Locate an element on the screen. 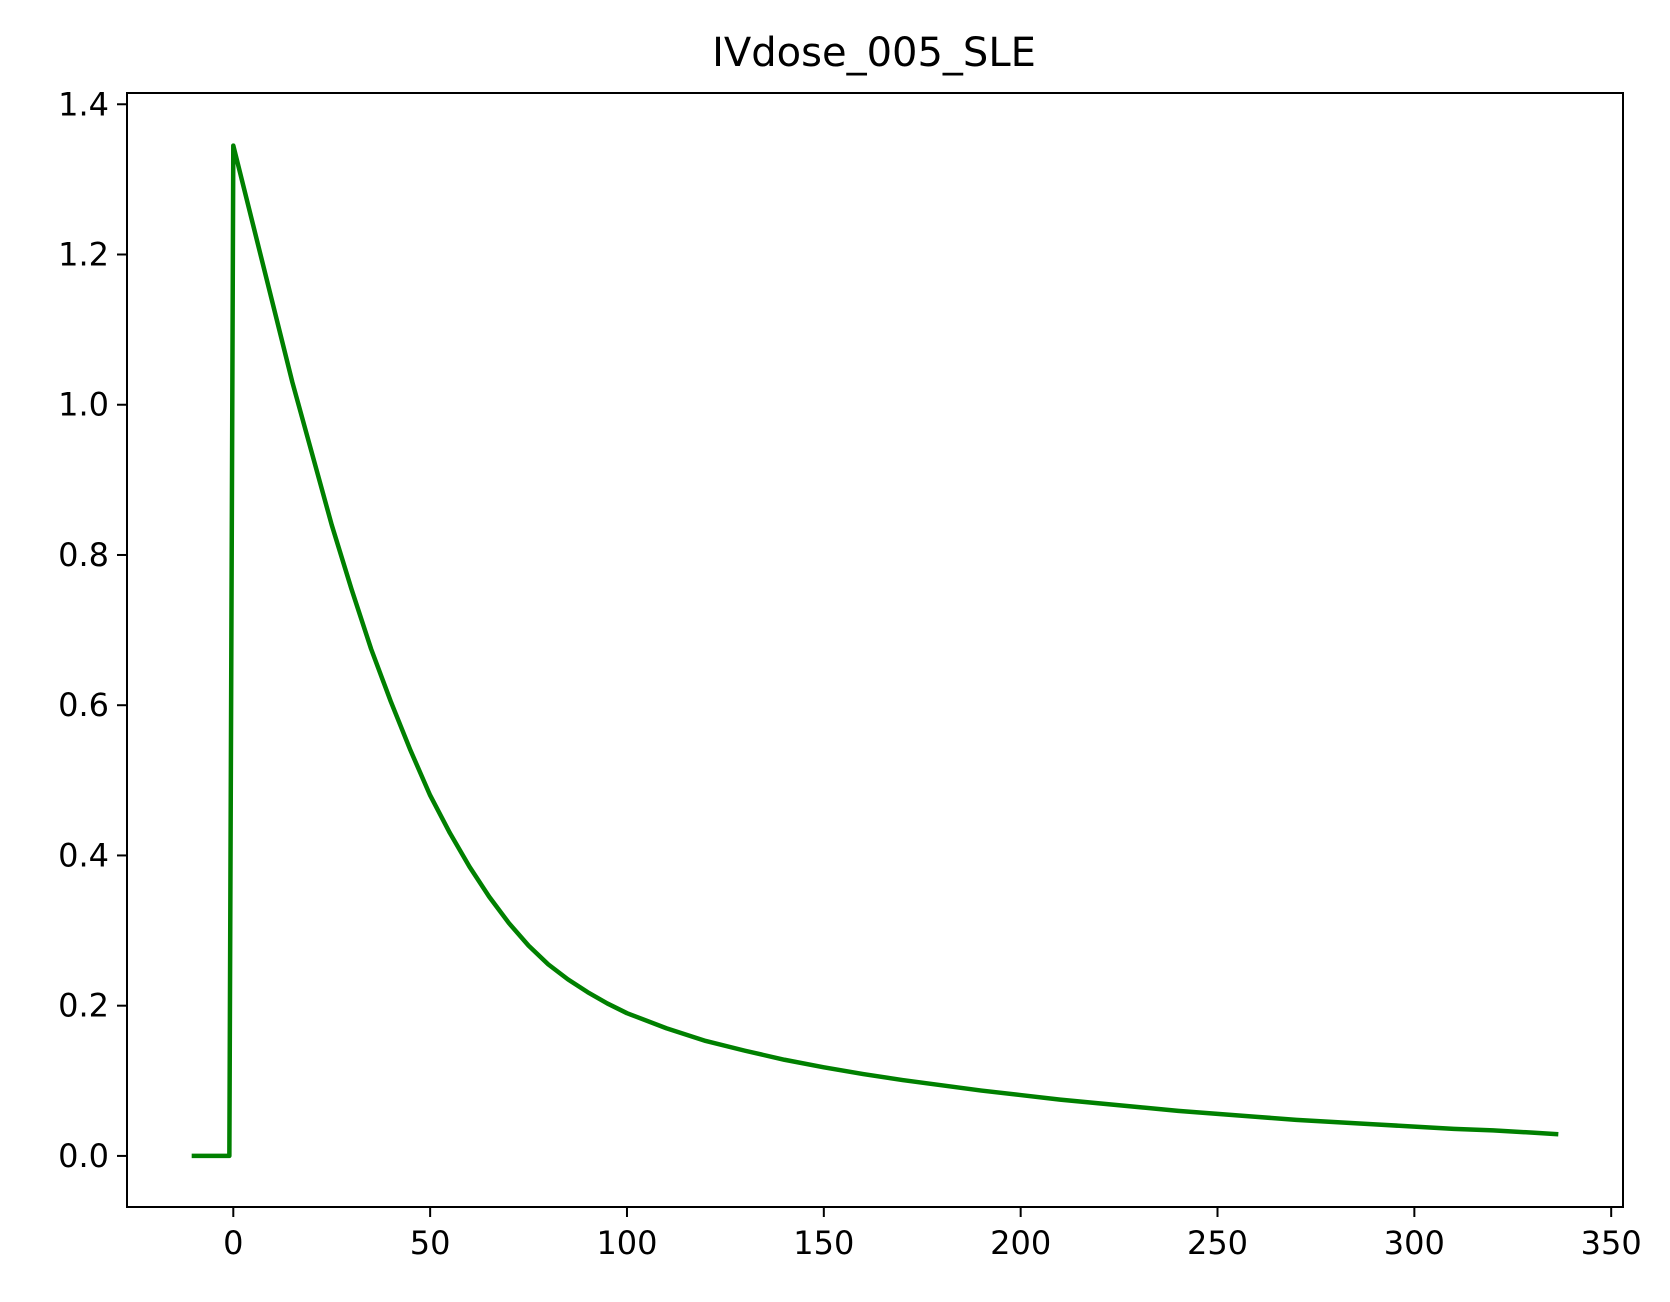 The width and height of the screenshot is (1670, 1302). x-tick-label-2: 100 is located at coordinates (626, 1243).